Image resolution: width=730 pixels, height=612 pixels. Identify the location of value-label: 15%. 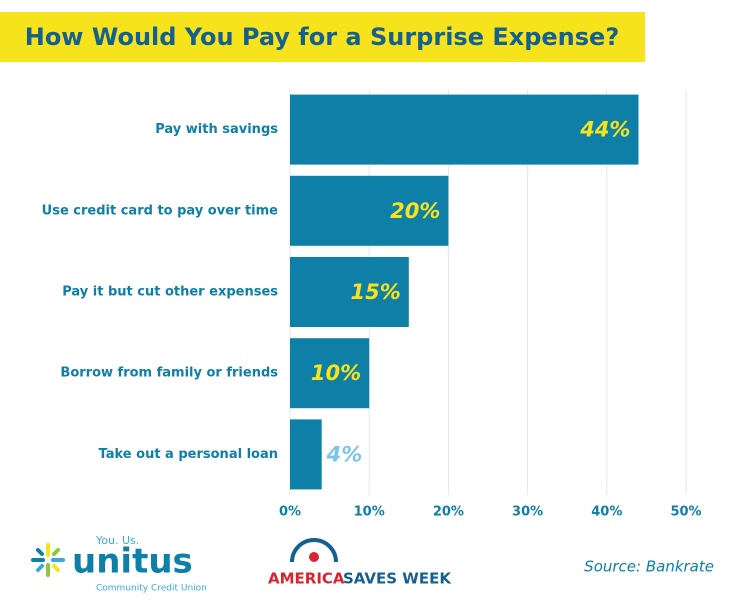
(376, 292).